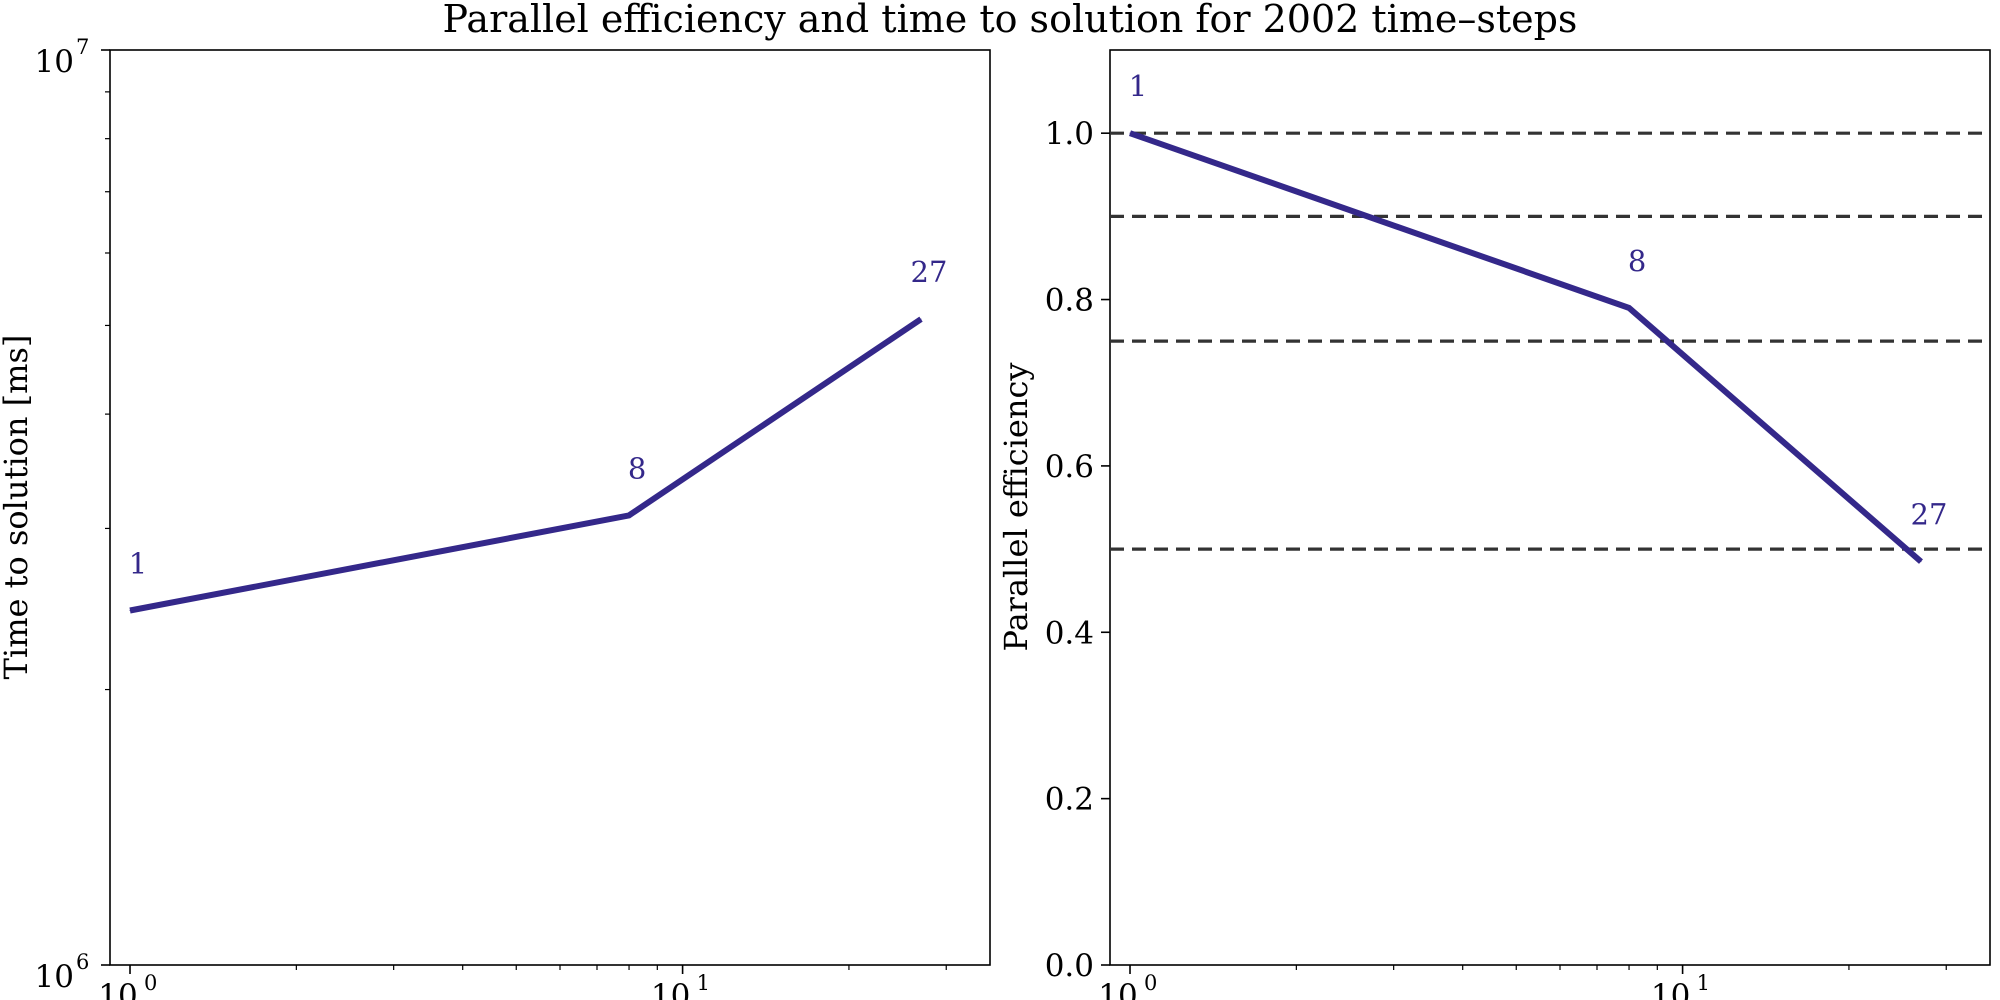 The height and width of the screenshot is (1000, 2000). Describe the element at coordinates (82, 47) in the screenshot. I see `y-tick-exponent: 7` at that location.